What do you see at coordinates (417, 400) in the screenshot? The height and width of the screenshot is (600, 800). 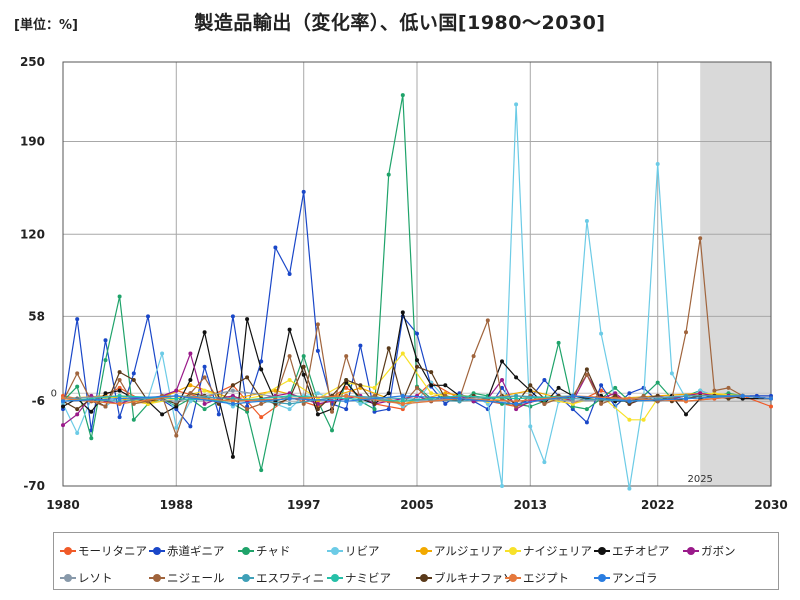 I see `series-line` at bounding box center [417, 400].